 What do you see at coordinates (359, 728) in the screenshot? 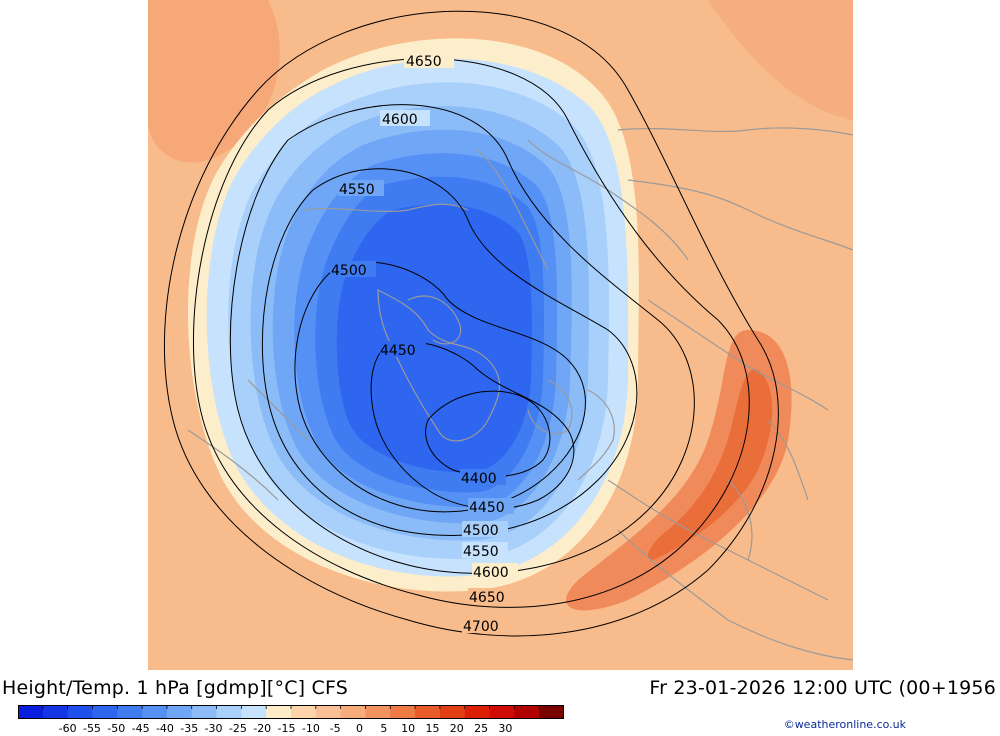
I see `colorbar-label: 0` at bounding box center [359, 728].